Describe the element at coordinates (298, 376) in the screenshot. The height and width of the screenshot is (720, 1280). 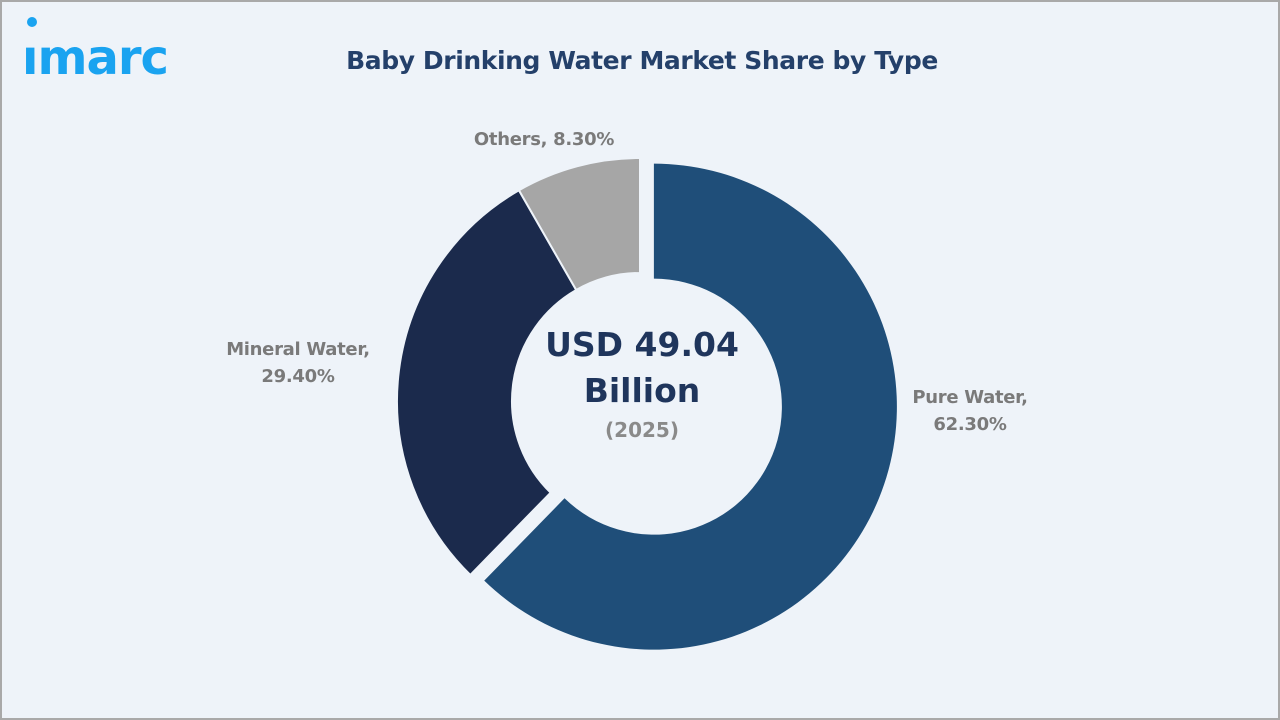
I see `label-mineral-pct: 29.40%` at that location.